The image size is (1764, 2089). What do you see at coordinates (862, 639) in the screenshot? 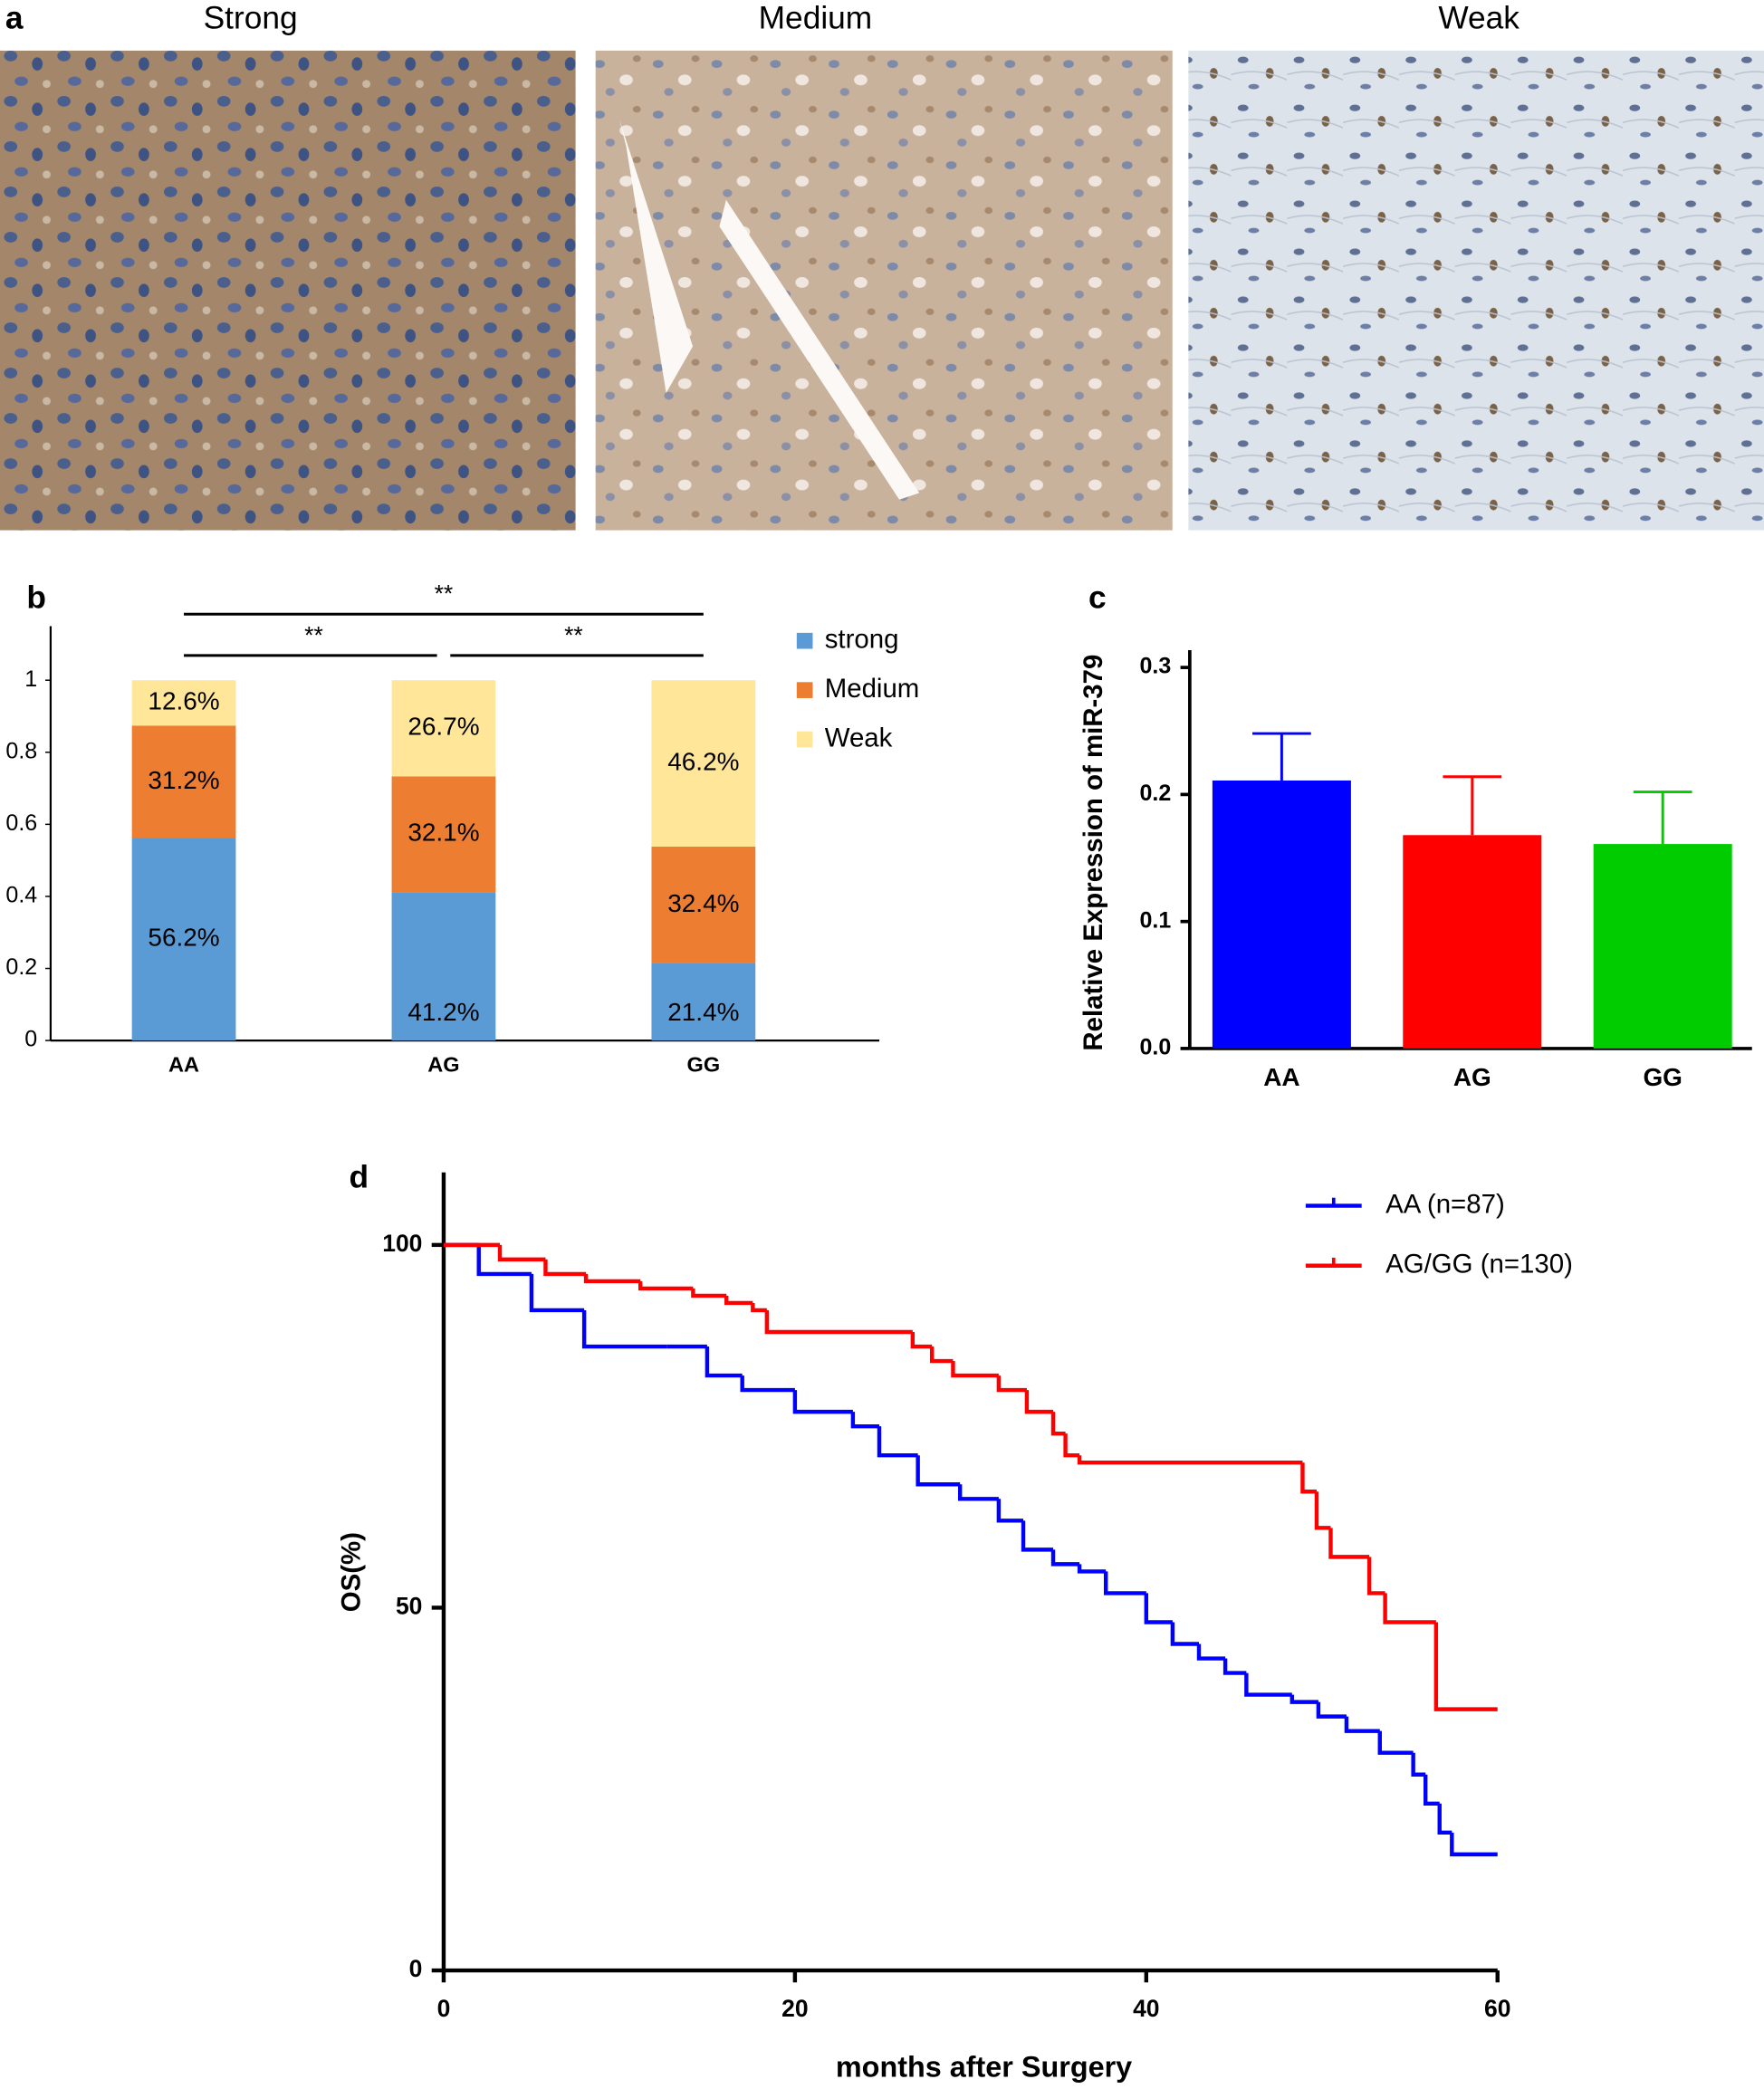
I see `legend-label: strong` at bounding box center [862, 639].